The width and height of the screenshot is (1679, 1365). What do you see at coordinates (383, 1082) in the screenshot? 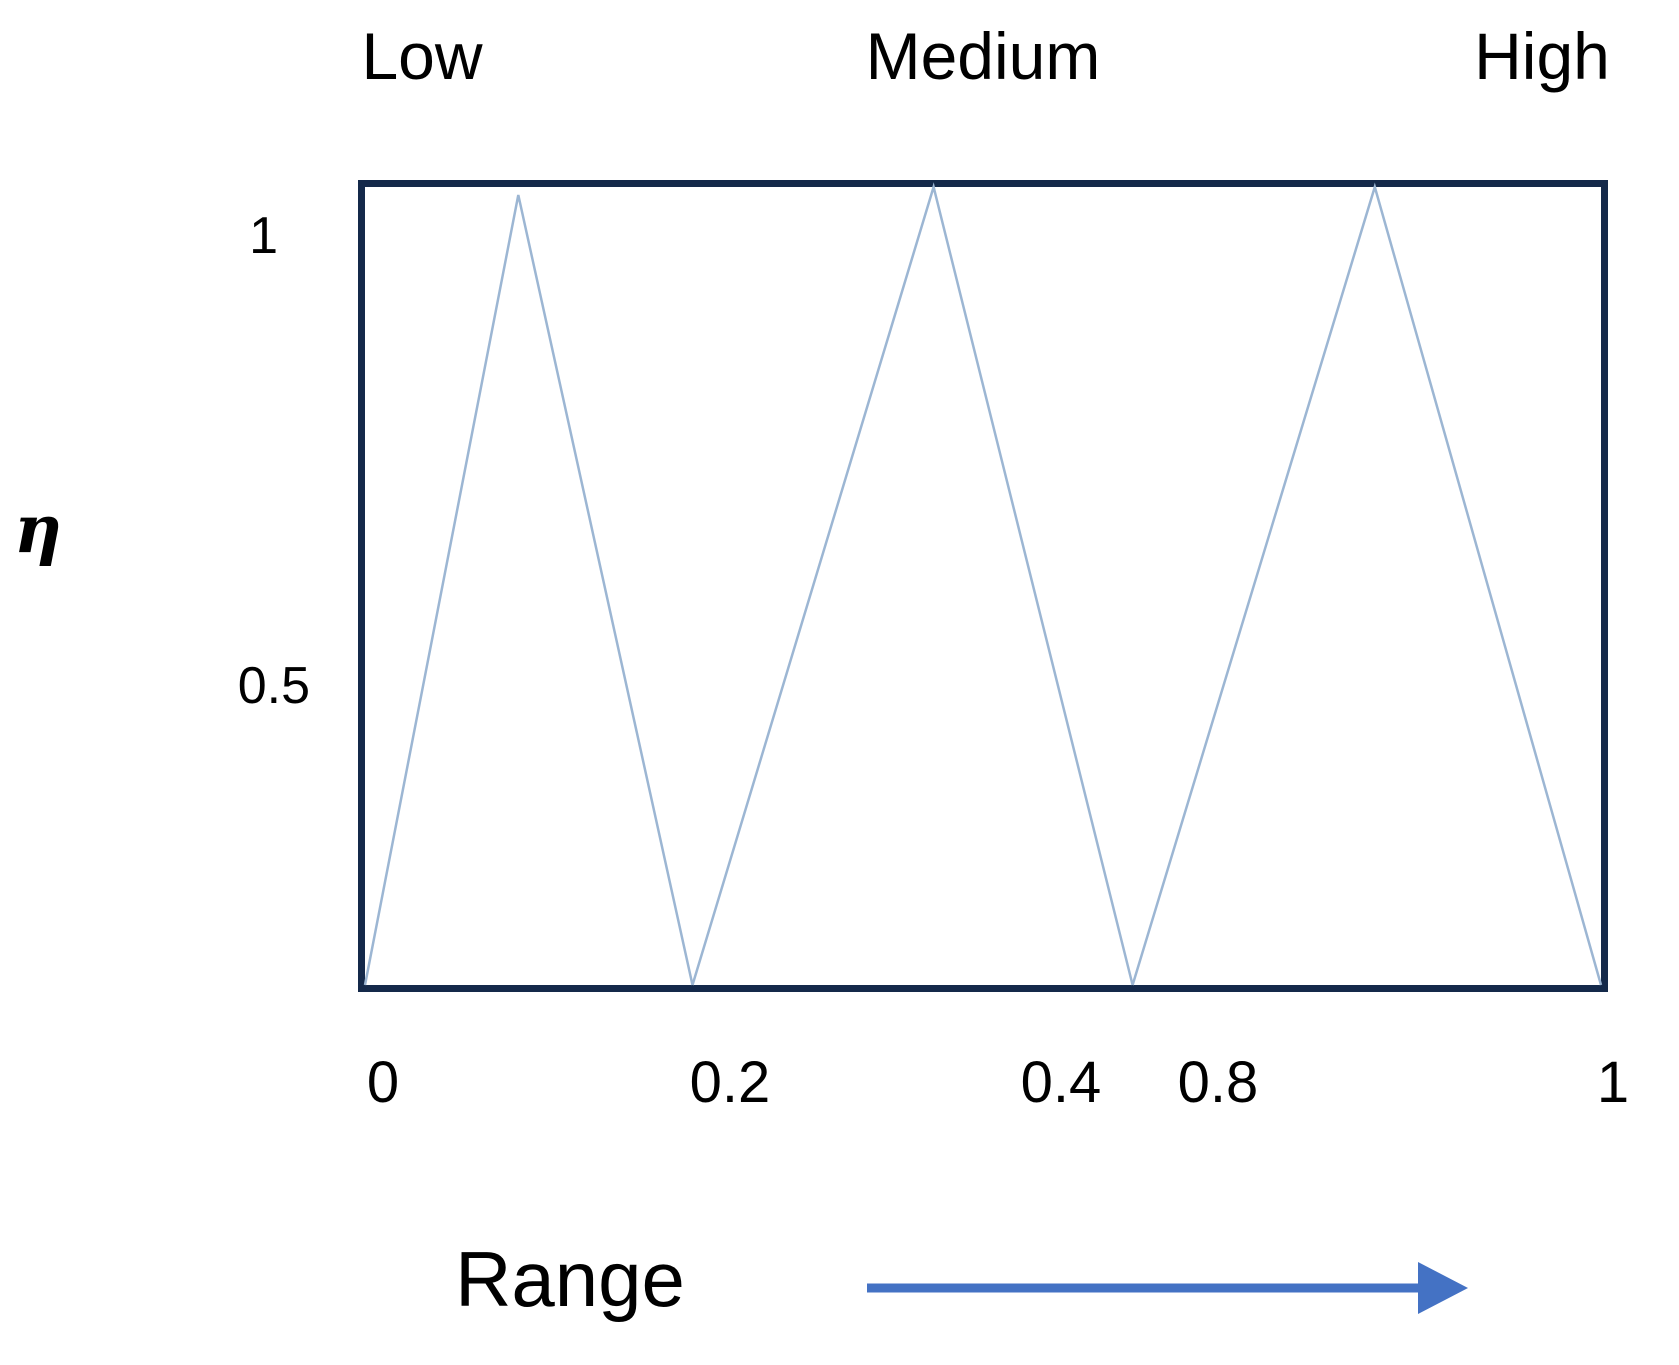
I see `x-tick-0: 0` at bounding box center [383, 1082].